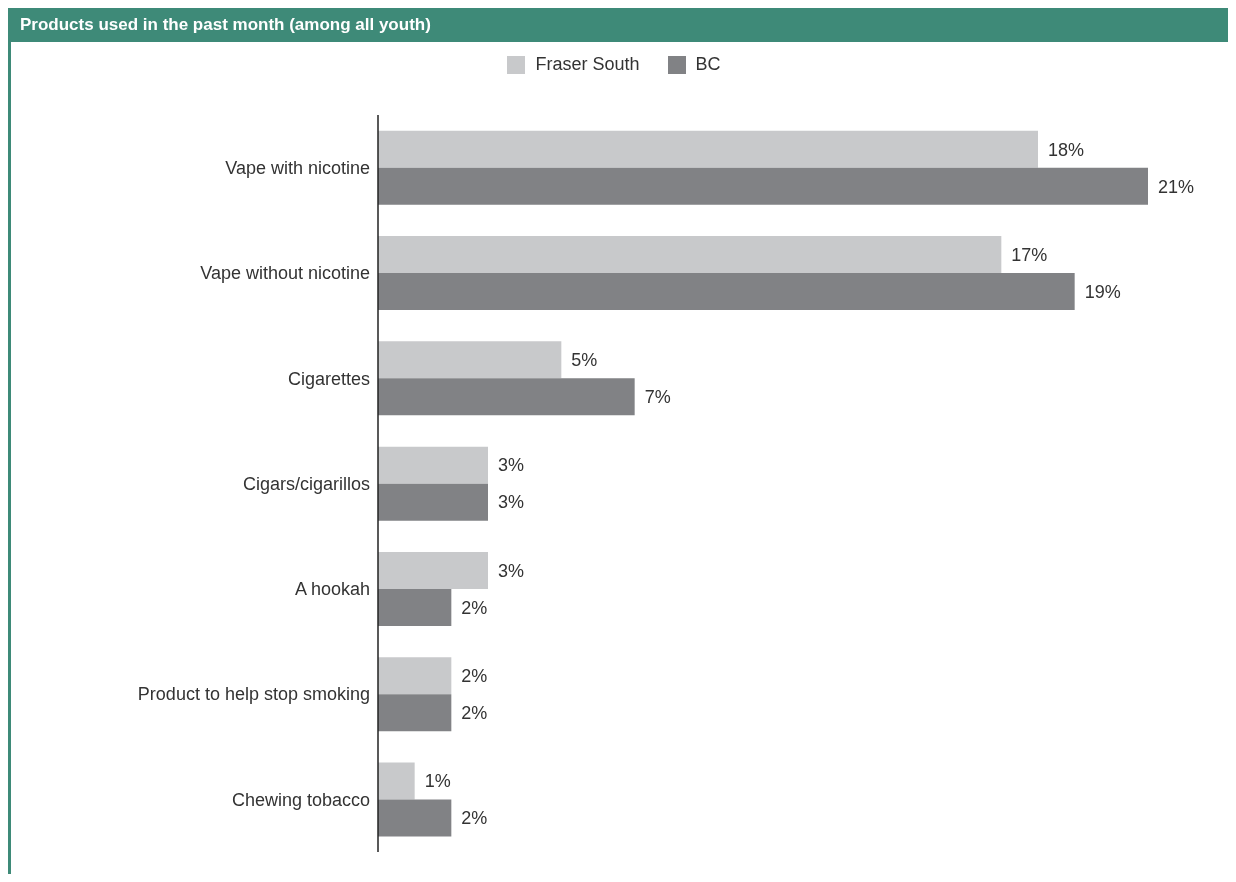 This screenshot has width=1236, height=882. Describe the element at coordinates (328, 378) in the screenshot. I see `y-tick-label: Cigarettes` at that location.